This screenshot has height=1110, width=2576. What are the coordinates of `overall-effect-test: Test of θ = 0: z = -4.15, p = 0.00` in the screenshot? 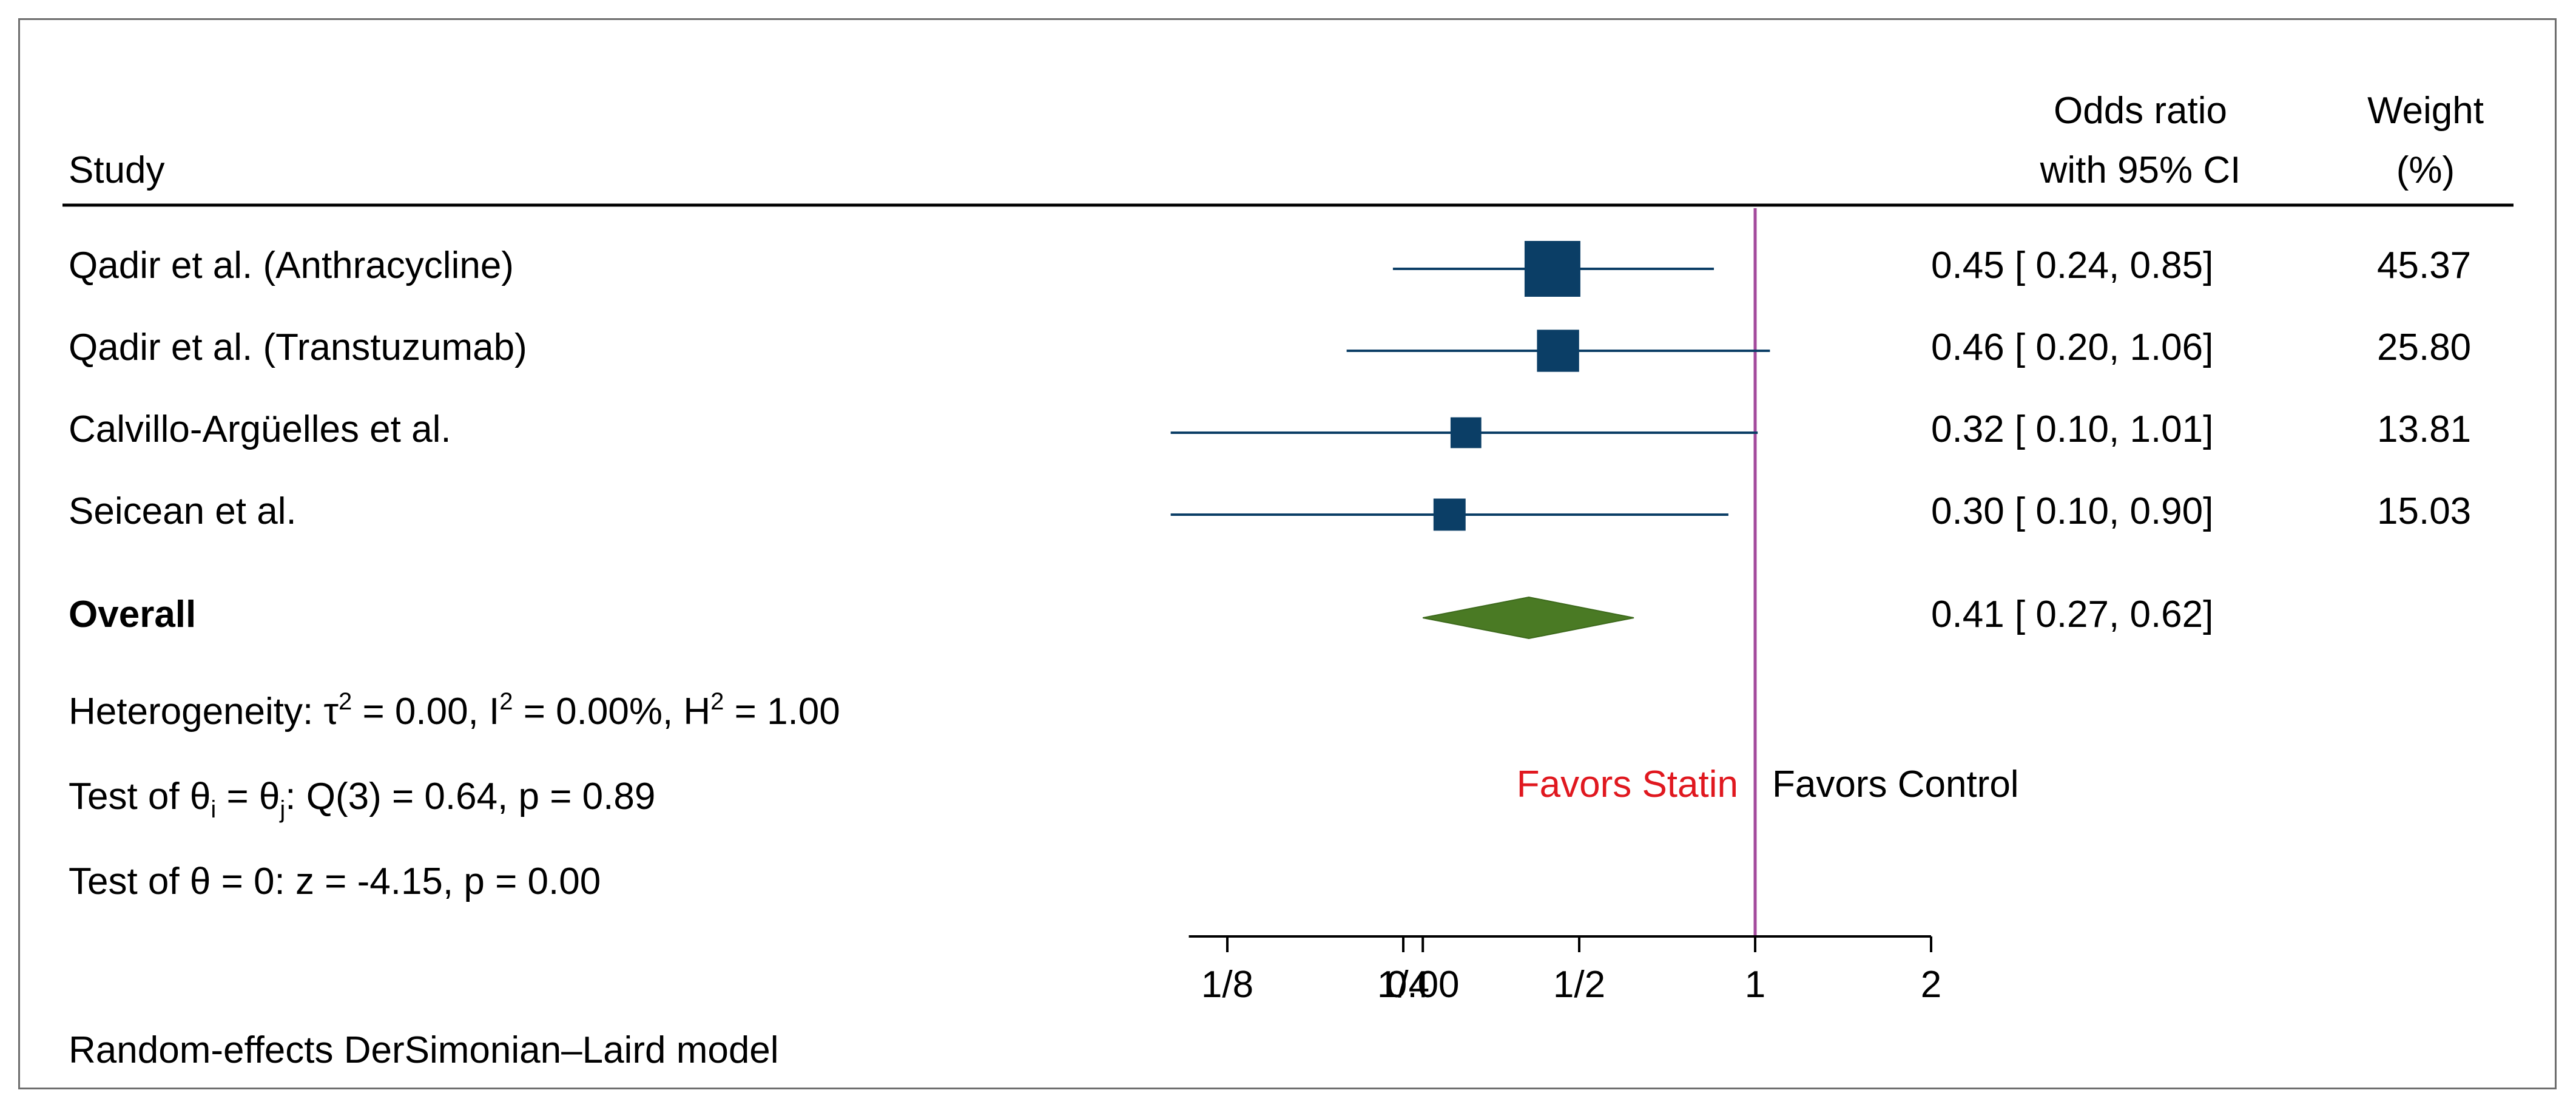 It's located at (335, 882).